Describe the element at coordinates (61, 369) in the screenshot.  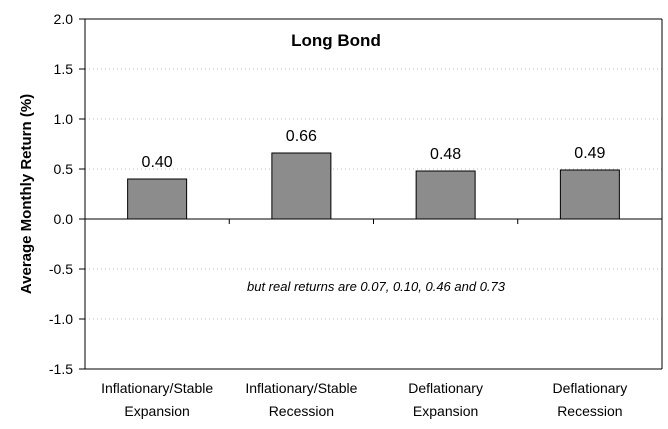
I see `y-tick-label: -1.5` at that location.